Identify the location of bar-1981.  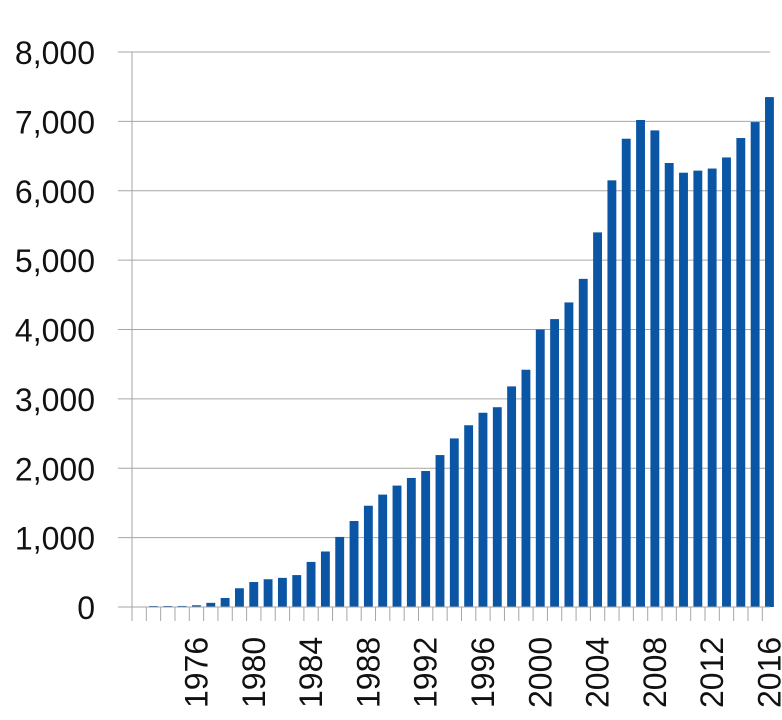
(268, 593).